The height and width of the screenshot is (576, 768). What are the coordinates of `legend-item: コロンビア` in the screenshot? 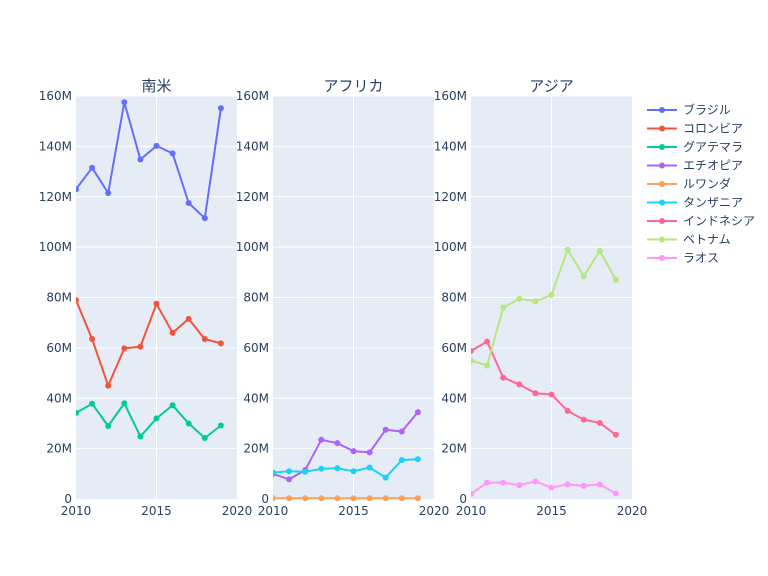 It's located at (695, 129).